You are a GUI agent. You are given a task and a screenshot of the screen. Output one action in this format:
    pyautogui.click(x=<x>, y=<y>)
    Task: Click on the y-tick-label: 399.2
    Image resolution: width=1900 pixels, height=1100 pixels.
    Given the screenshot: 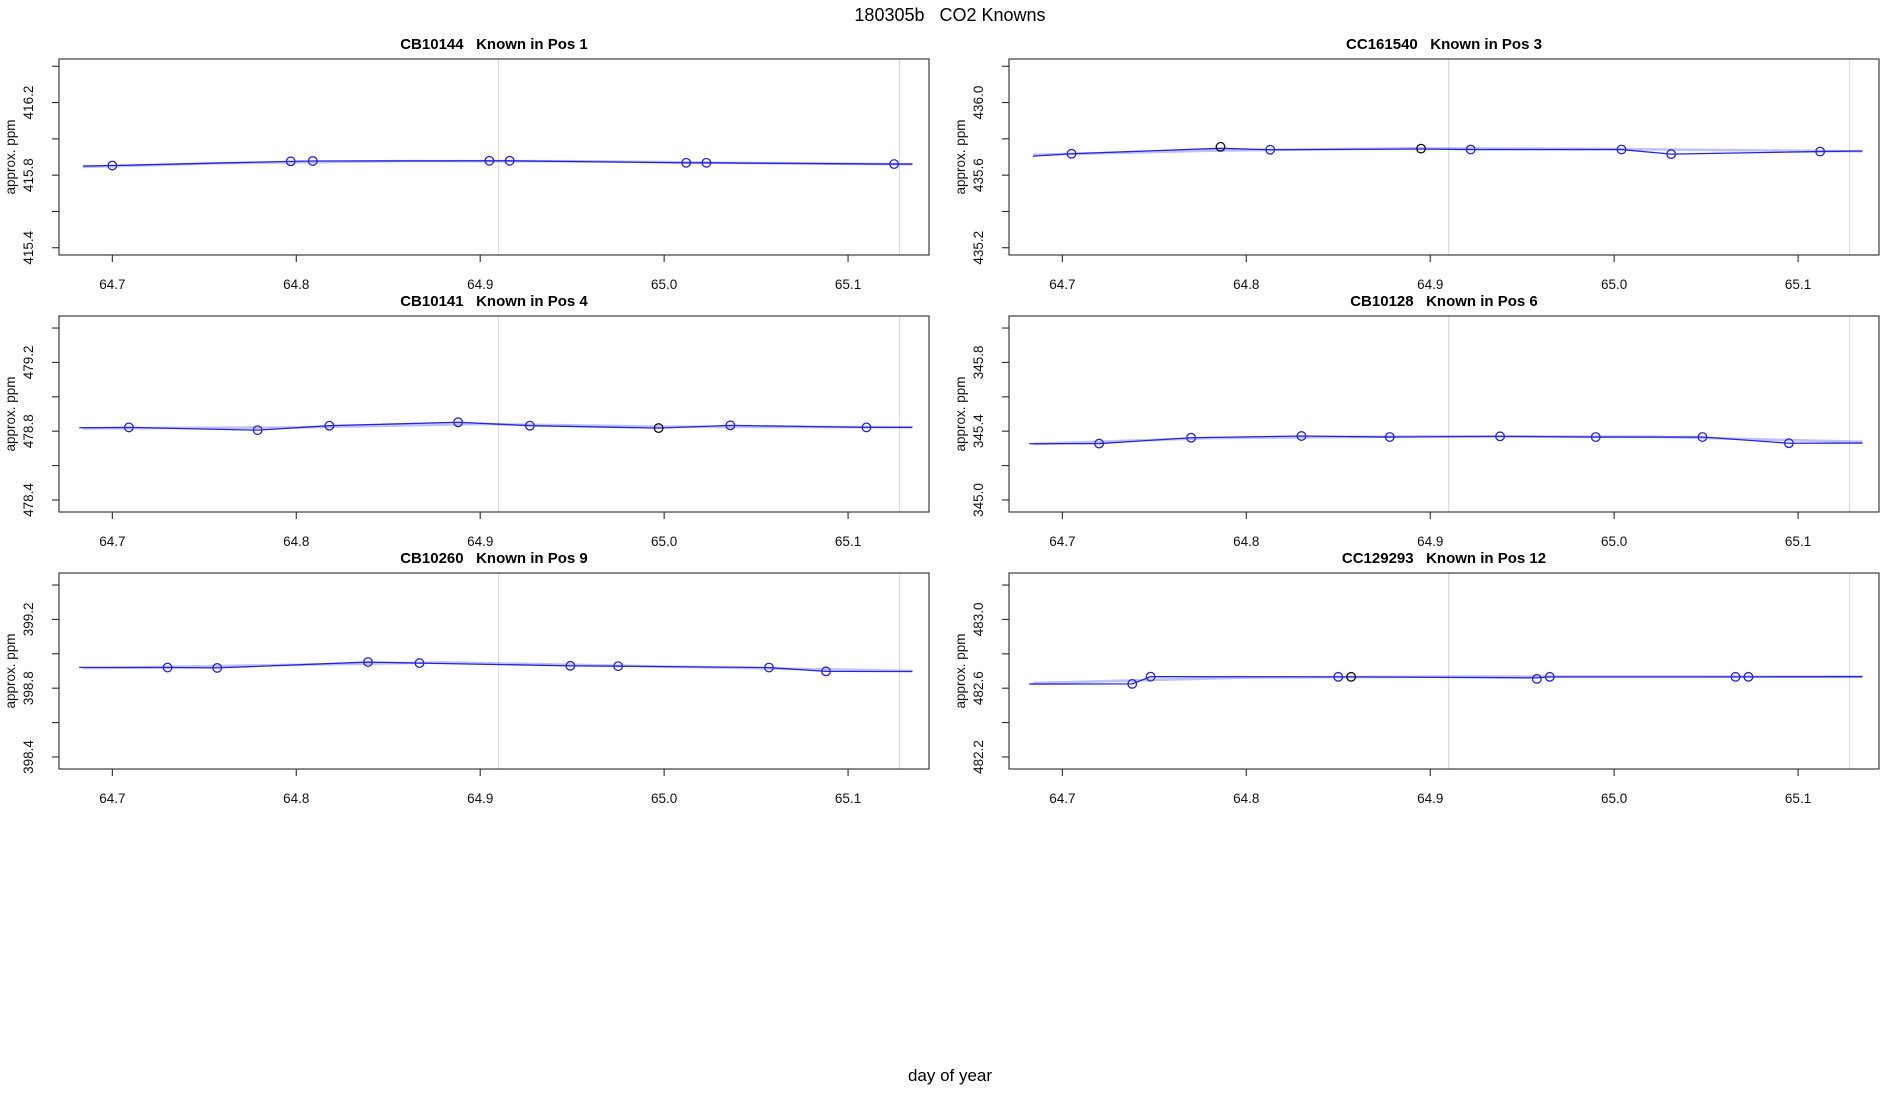 What is the action you would take?
    pyautogui.click(x=28, y=620)
    